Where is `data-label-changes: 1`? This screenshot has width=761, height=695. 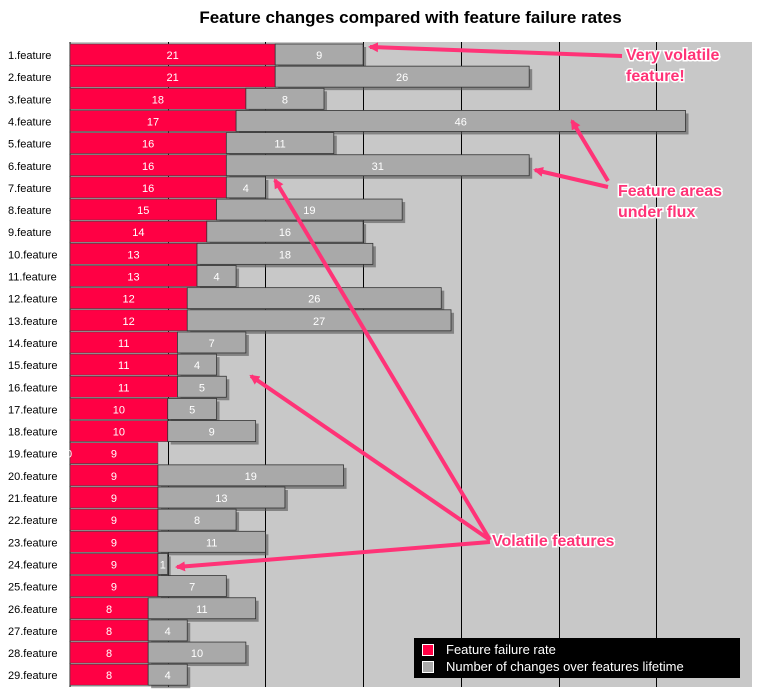 data-label-changes: 1 is located at coordinates (163, 565).